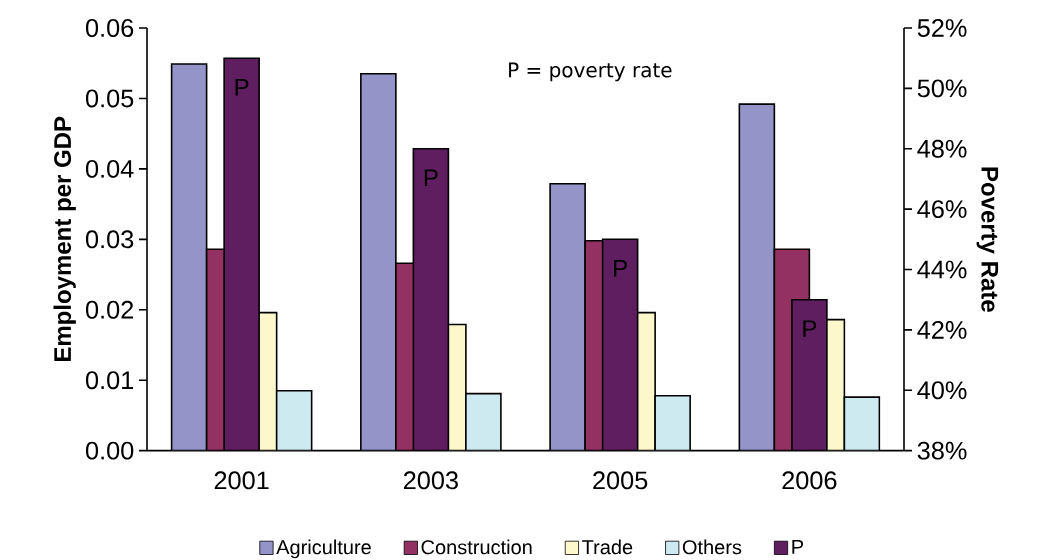 This screenshot has width=1046, height=560. I want to click on y2-axis-title: Poverty Rate, so click(987, 239).